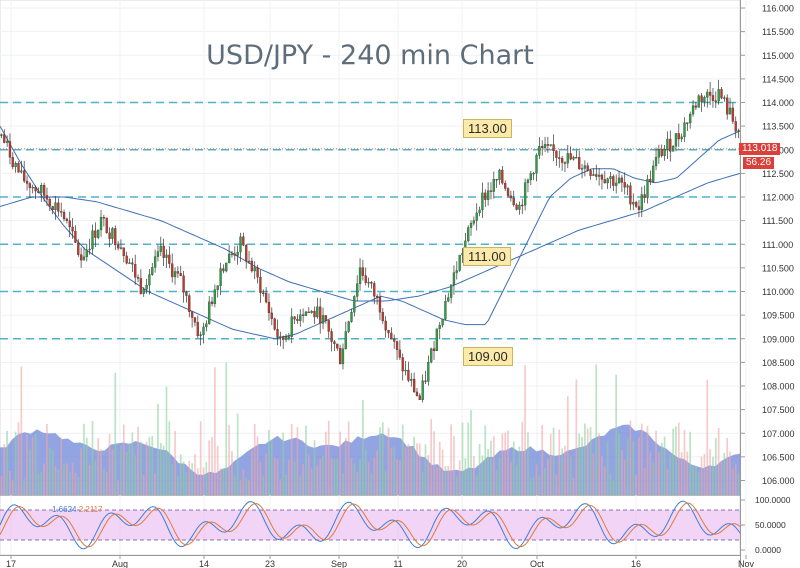  What do you see at coordinates (339, 563) in the screenshot?
I see `x-tick-label: Sep` at bounding box center [339, 563].